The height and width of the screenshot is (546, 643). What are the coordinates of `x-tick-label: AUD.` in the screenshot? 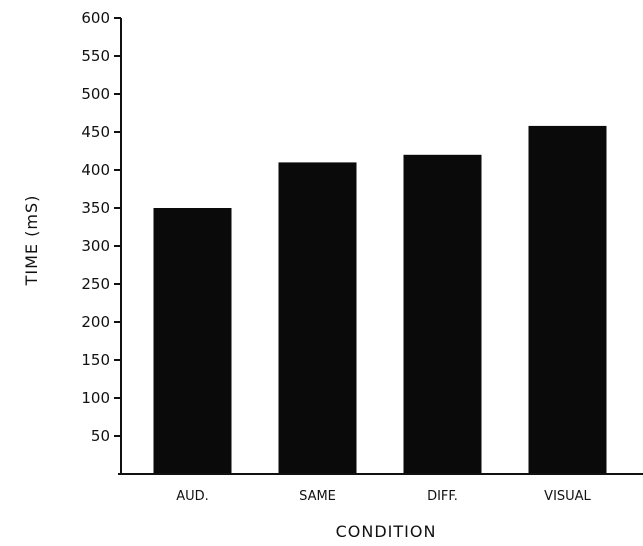 It's located at (192, 496).